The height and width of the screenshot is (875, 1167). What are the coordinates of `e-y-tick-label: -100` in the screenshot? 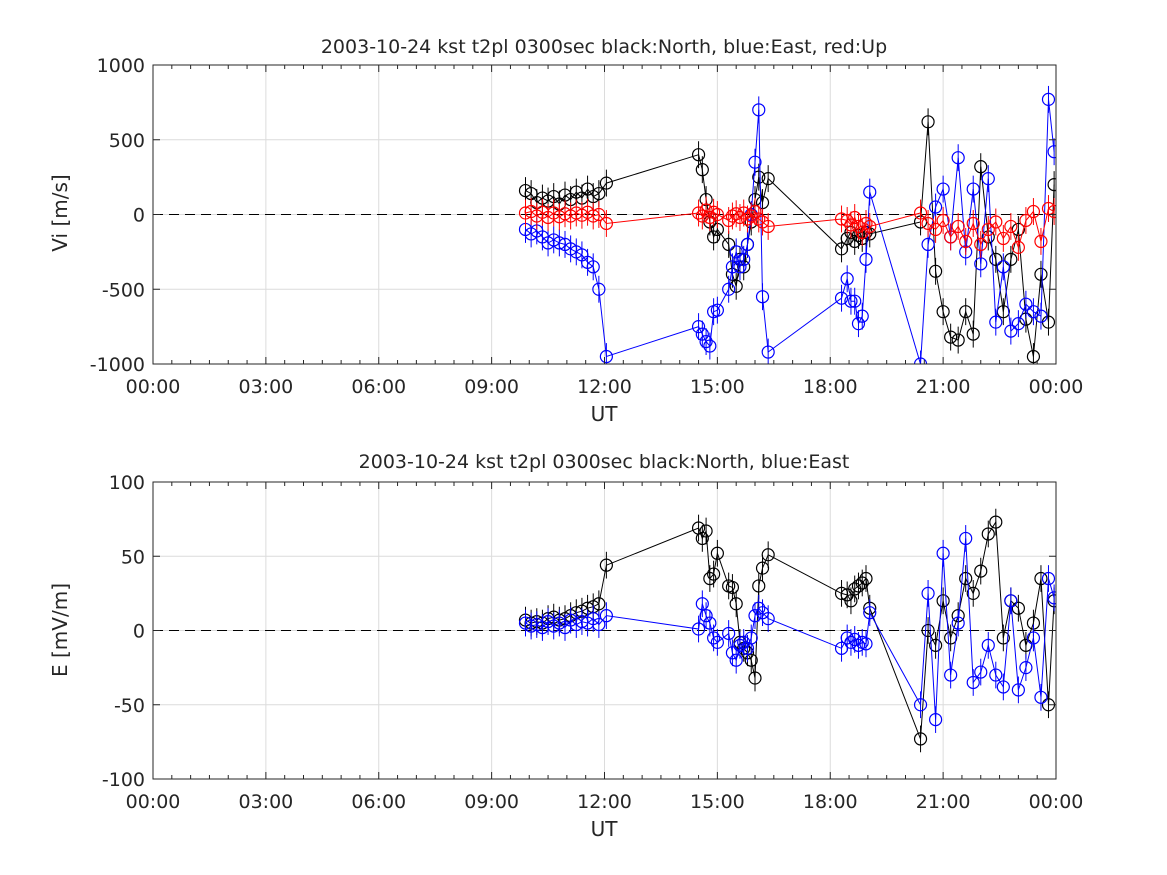 It's located at (123, 780).